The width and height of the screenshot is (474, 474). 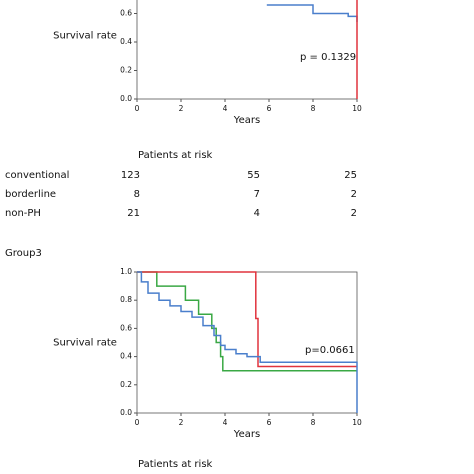 What do you see at coordinates (133, 213) in the screenshot?
I see `risk-count: 21` at bounding box center [133, 213].